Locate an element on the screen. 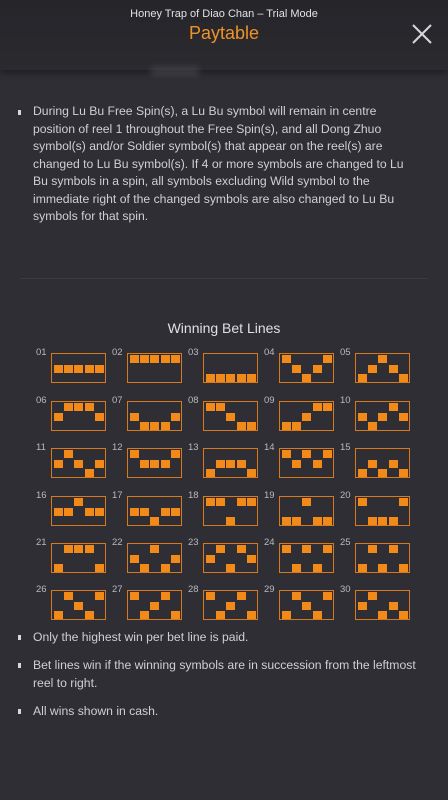 The height and width of the screenshot is (800, 448). bet-line-number: 12 is located at coordinates (117, 447).